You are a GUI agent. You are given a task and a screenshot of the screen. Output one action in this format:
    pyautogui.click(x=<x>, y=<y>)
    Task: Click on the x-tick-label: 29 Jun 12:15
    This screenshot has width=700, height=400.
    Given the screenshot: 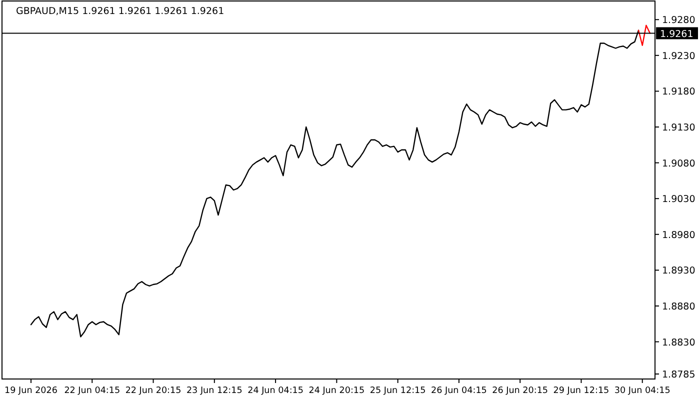 What is the action you would take?
    pyautogui.click(x=581, y=391)
    